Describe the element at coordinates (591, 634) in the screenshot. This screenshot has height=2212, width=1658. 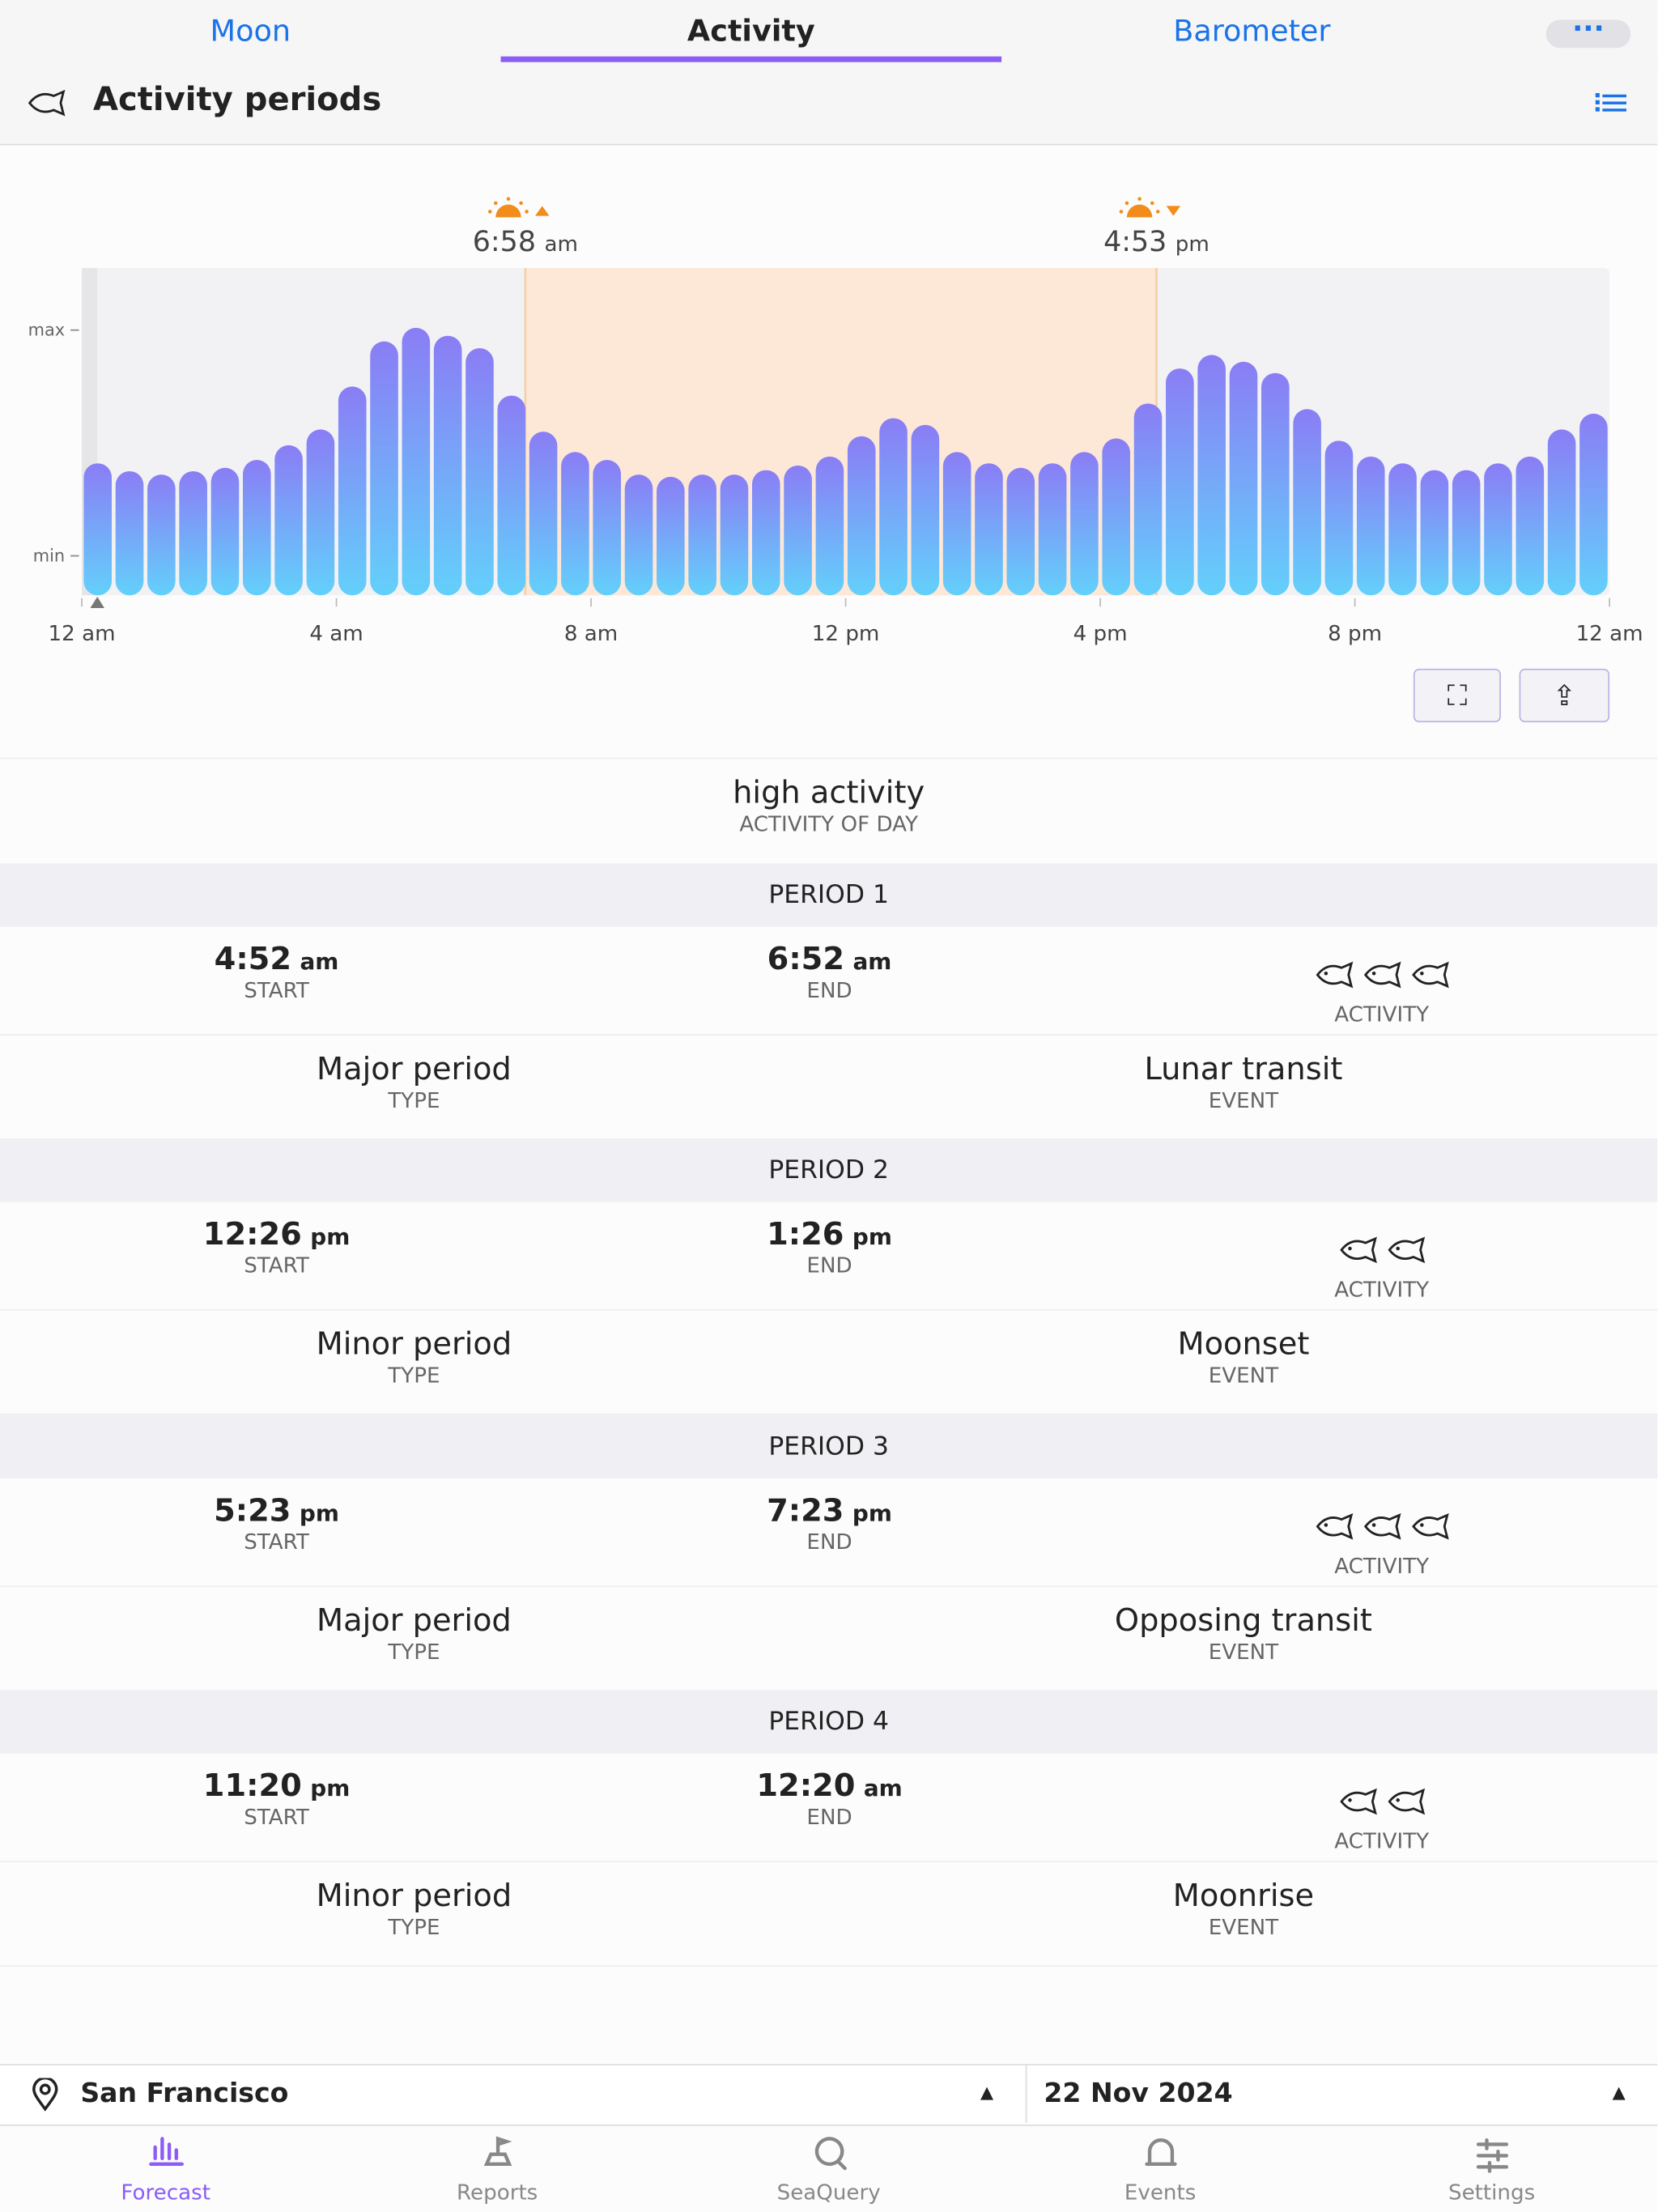
I see `x-tick-label: 8 am` at that location.